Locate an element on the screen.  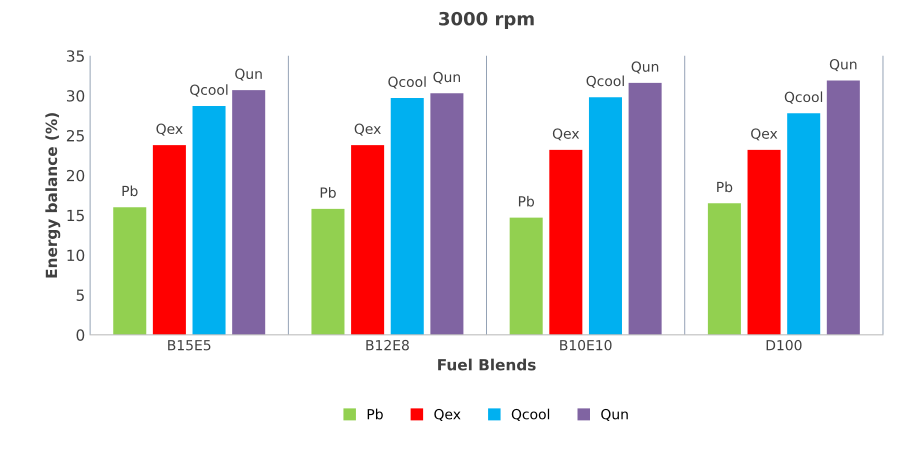
y-tick-label: 25 is located at coordinates (75, 136).